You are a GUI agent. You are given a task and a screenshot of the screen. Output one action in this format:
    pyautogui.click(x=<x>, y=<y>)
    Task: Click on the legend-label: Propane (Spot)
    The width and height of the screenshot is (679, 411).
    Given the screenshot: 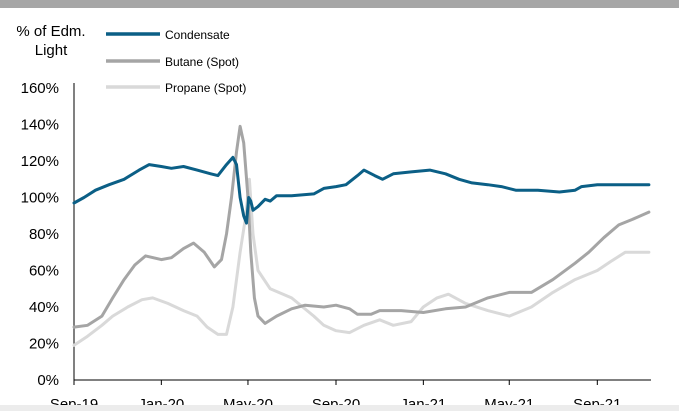 What is the action you would take?
    pyautogui.click(x=205, y=88)
    